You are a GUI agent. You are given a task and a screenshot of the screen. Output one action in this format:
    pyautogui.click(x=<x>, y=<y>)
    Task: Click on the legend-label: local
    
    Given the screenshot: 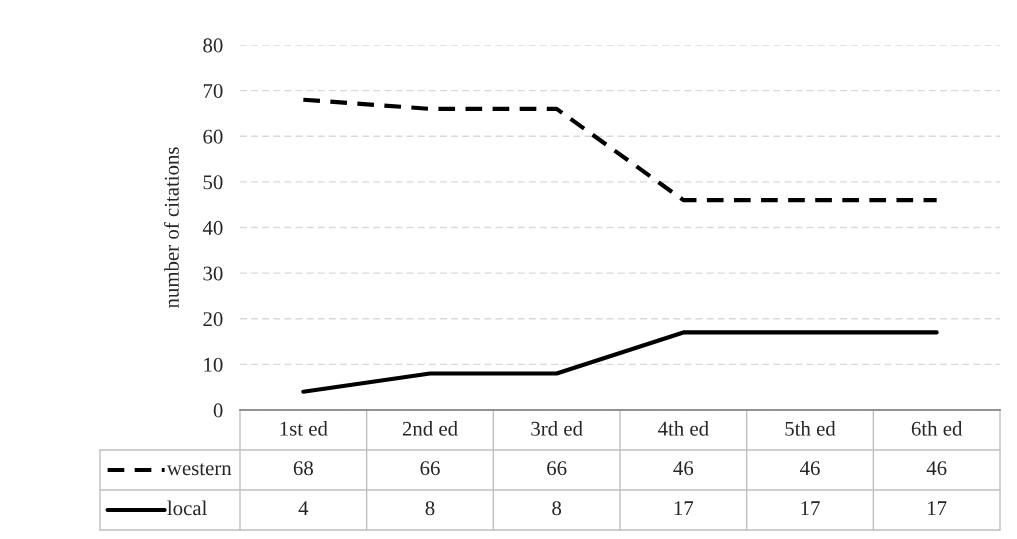 What is the action you would take?
    pyautogui.click(x=187, y=508)
    